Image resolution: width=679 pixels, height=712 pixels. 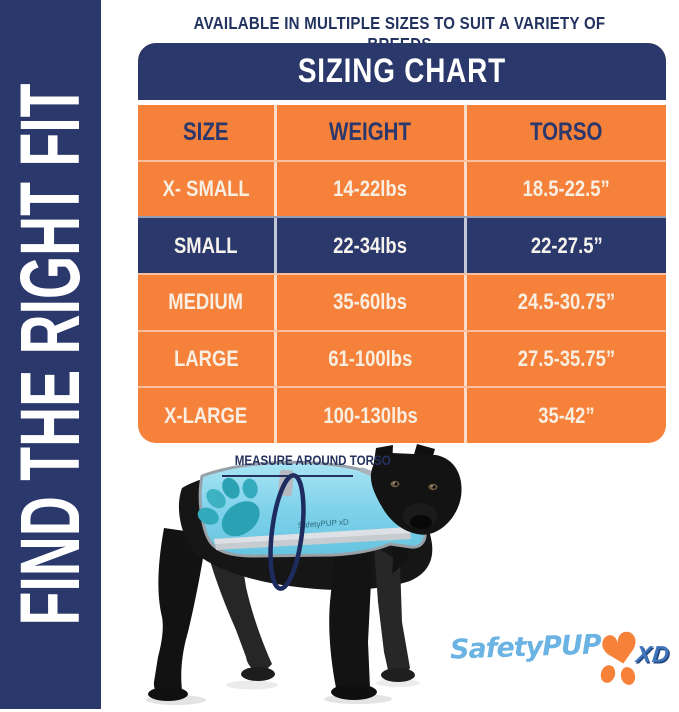 I want to click on banner-vertical-text: FIND THE RIGHT FIT, so click(x=50, y=354).